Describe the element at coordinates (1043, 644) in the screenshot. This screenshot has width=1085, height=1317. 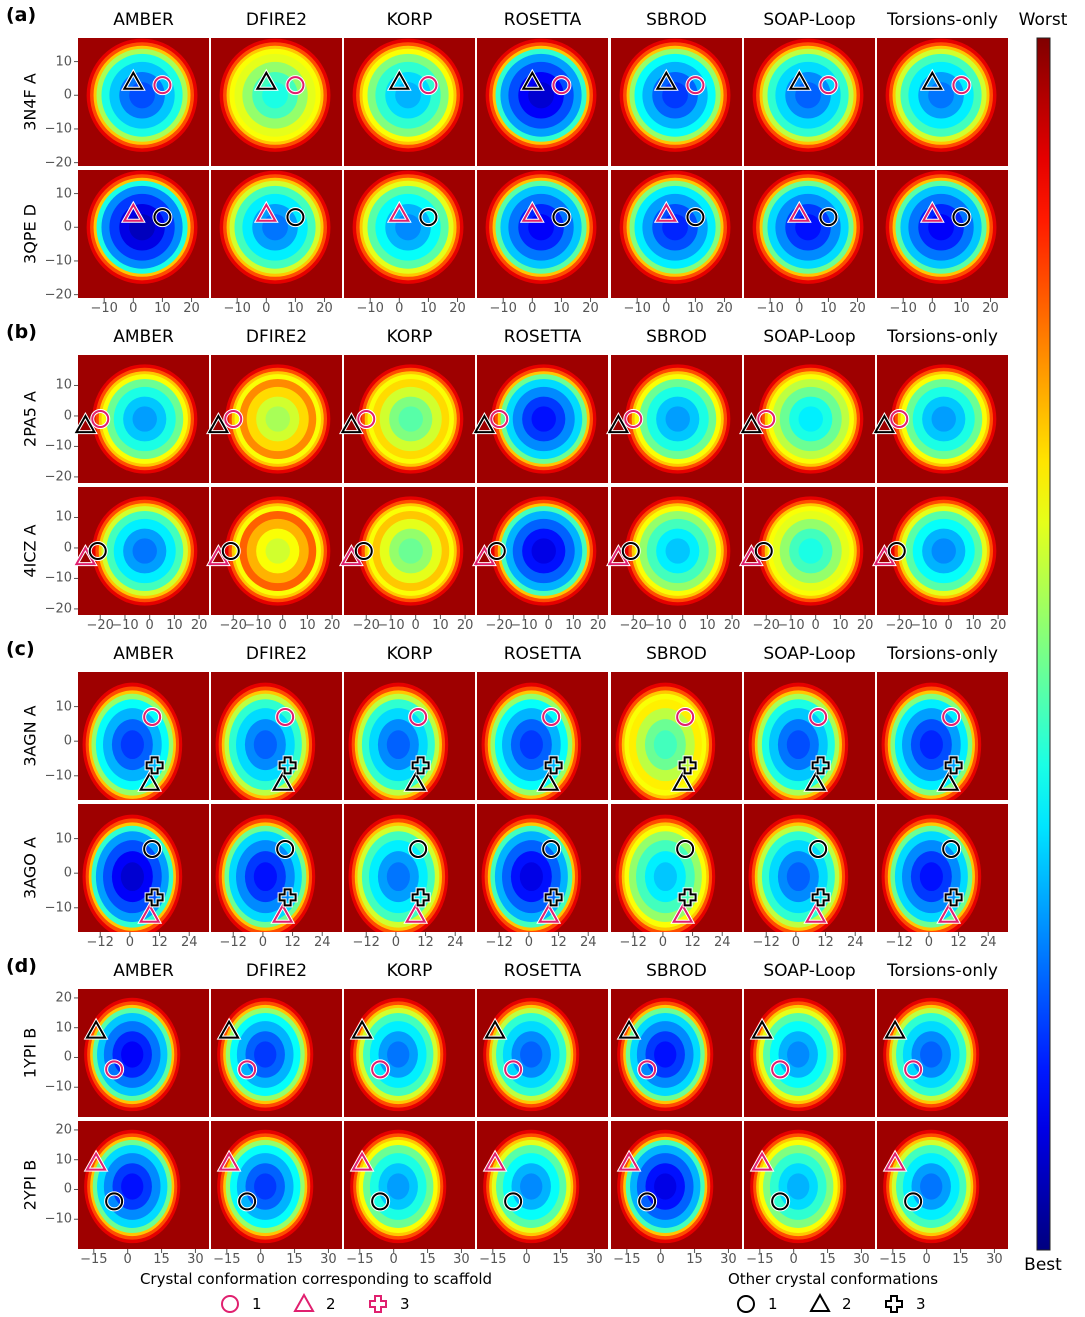
I see `colorbar` at that location.